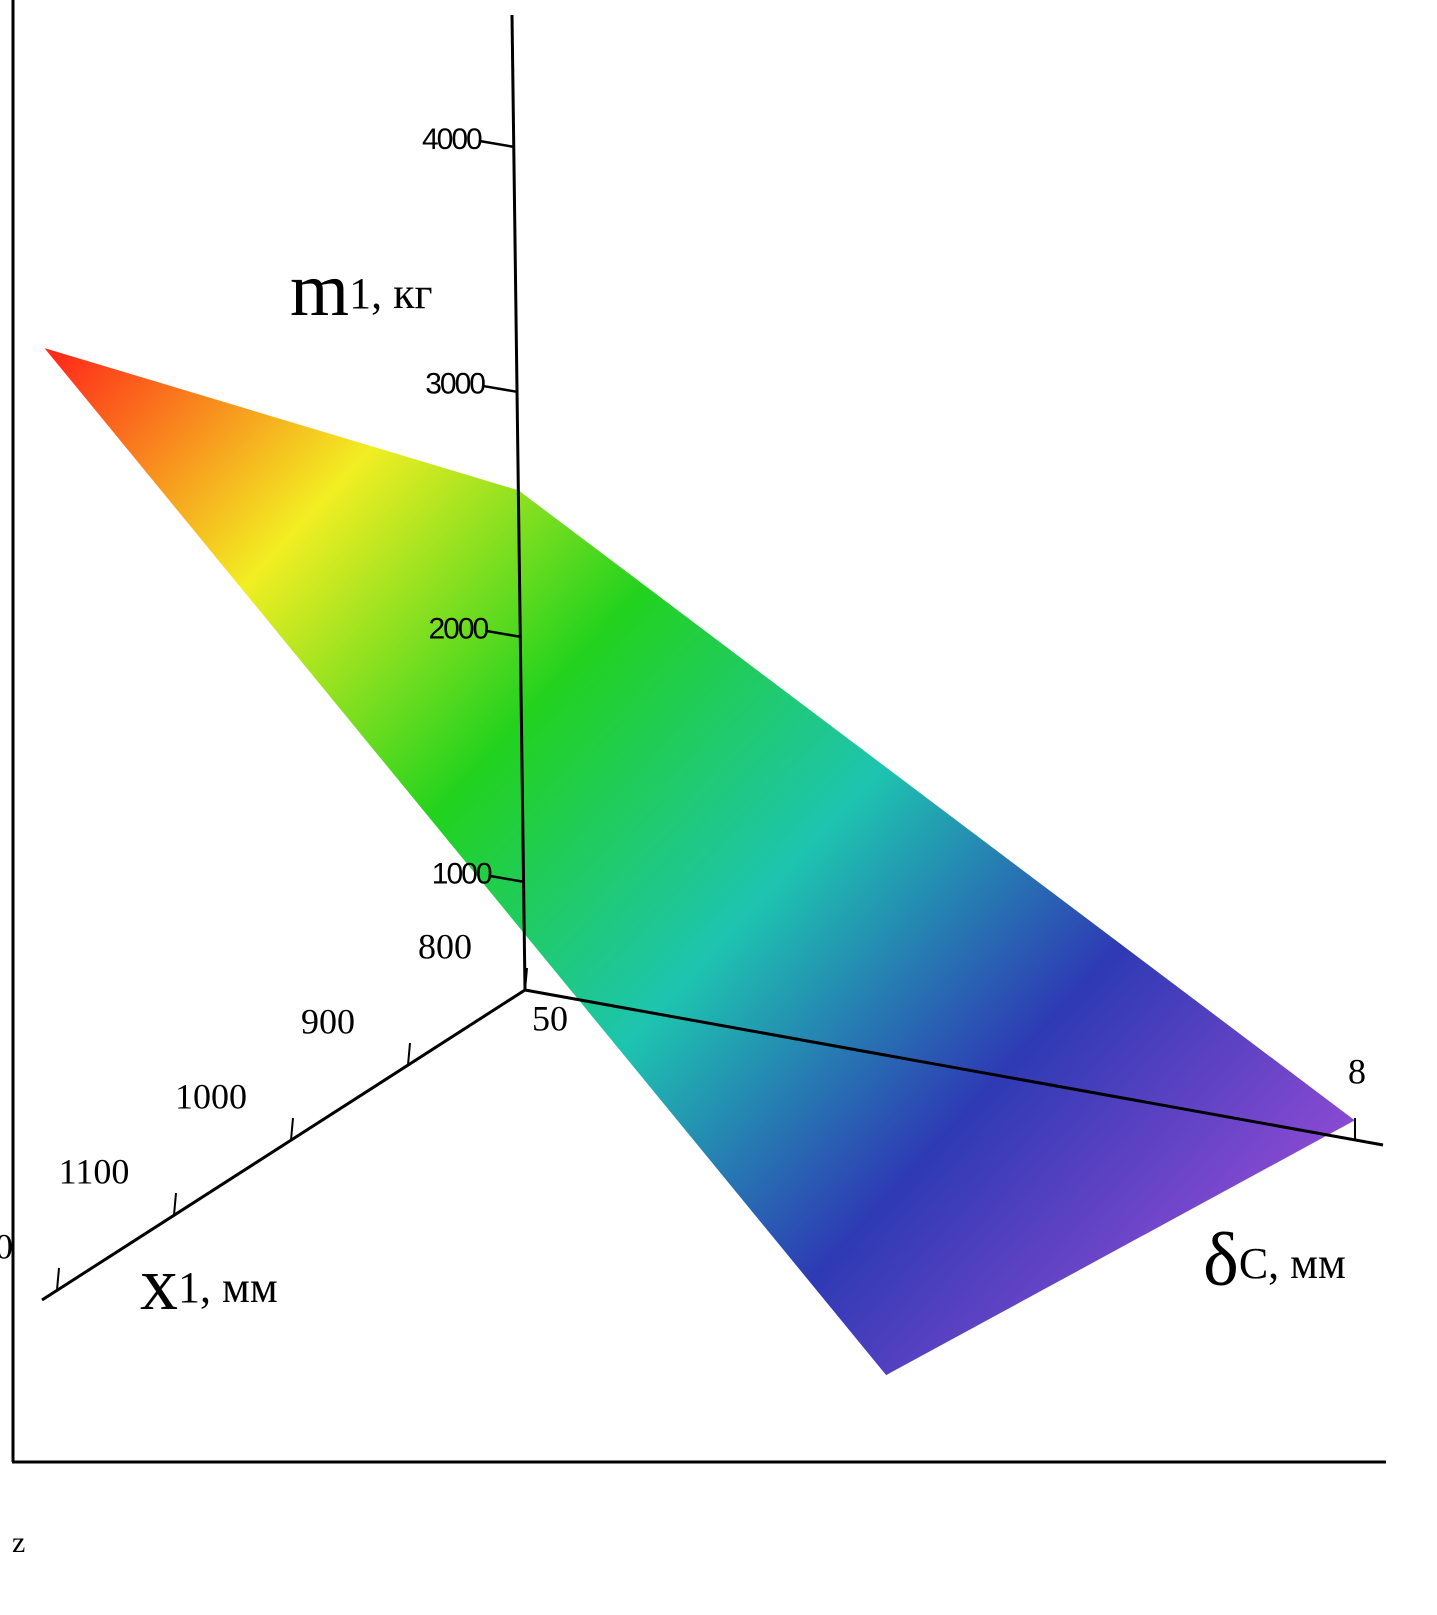 The width and height of the screenshot is (1437, 1615). Describe the element at coordinates (452, 139) in the screenshot. I see `z-tick-label: 4000` at that location.